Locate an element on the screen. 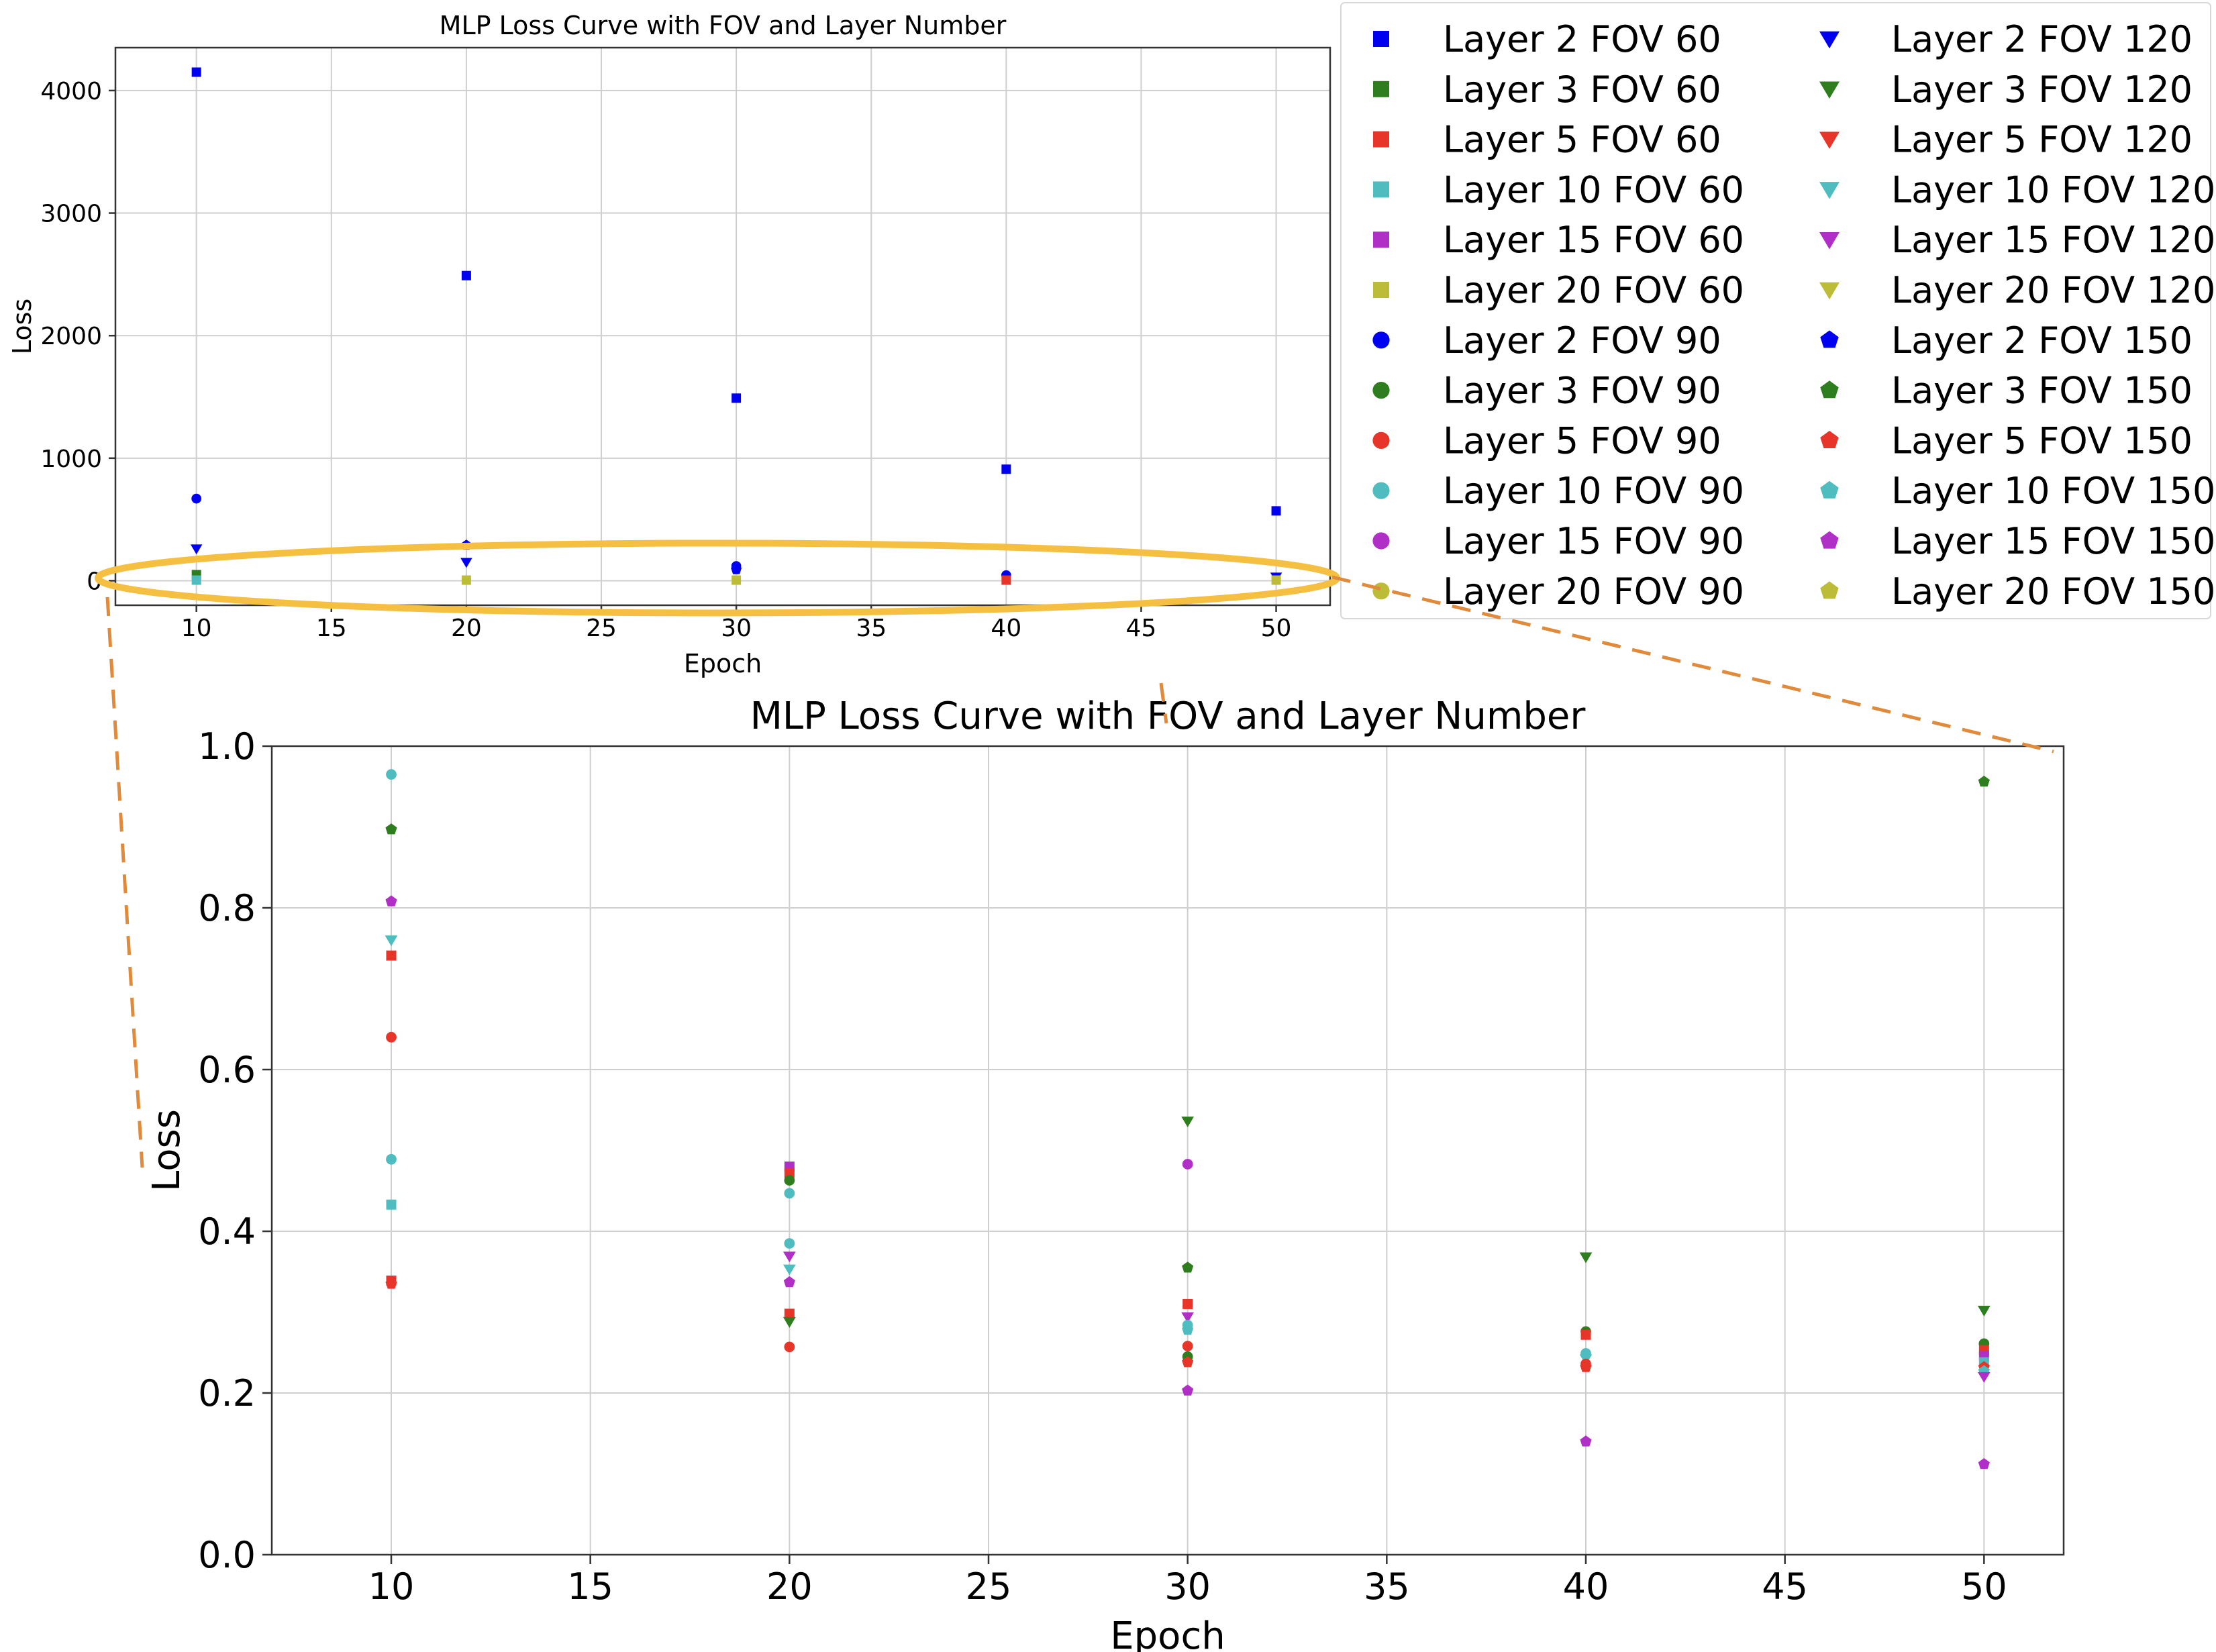  legend-label: Layer 3 FOV 60 is located at coordinates (1582, 89).